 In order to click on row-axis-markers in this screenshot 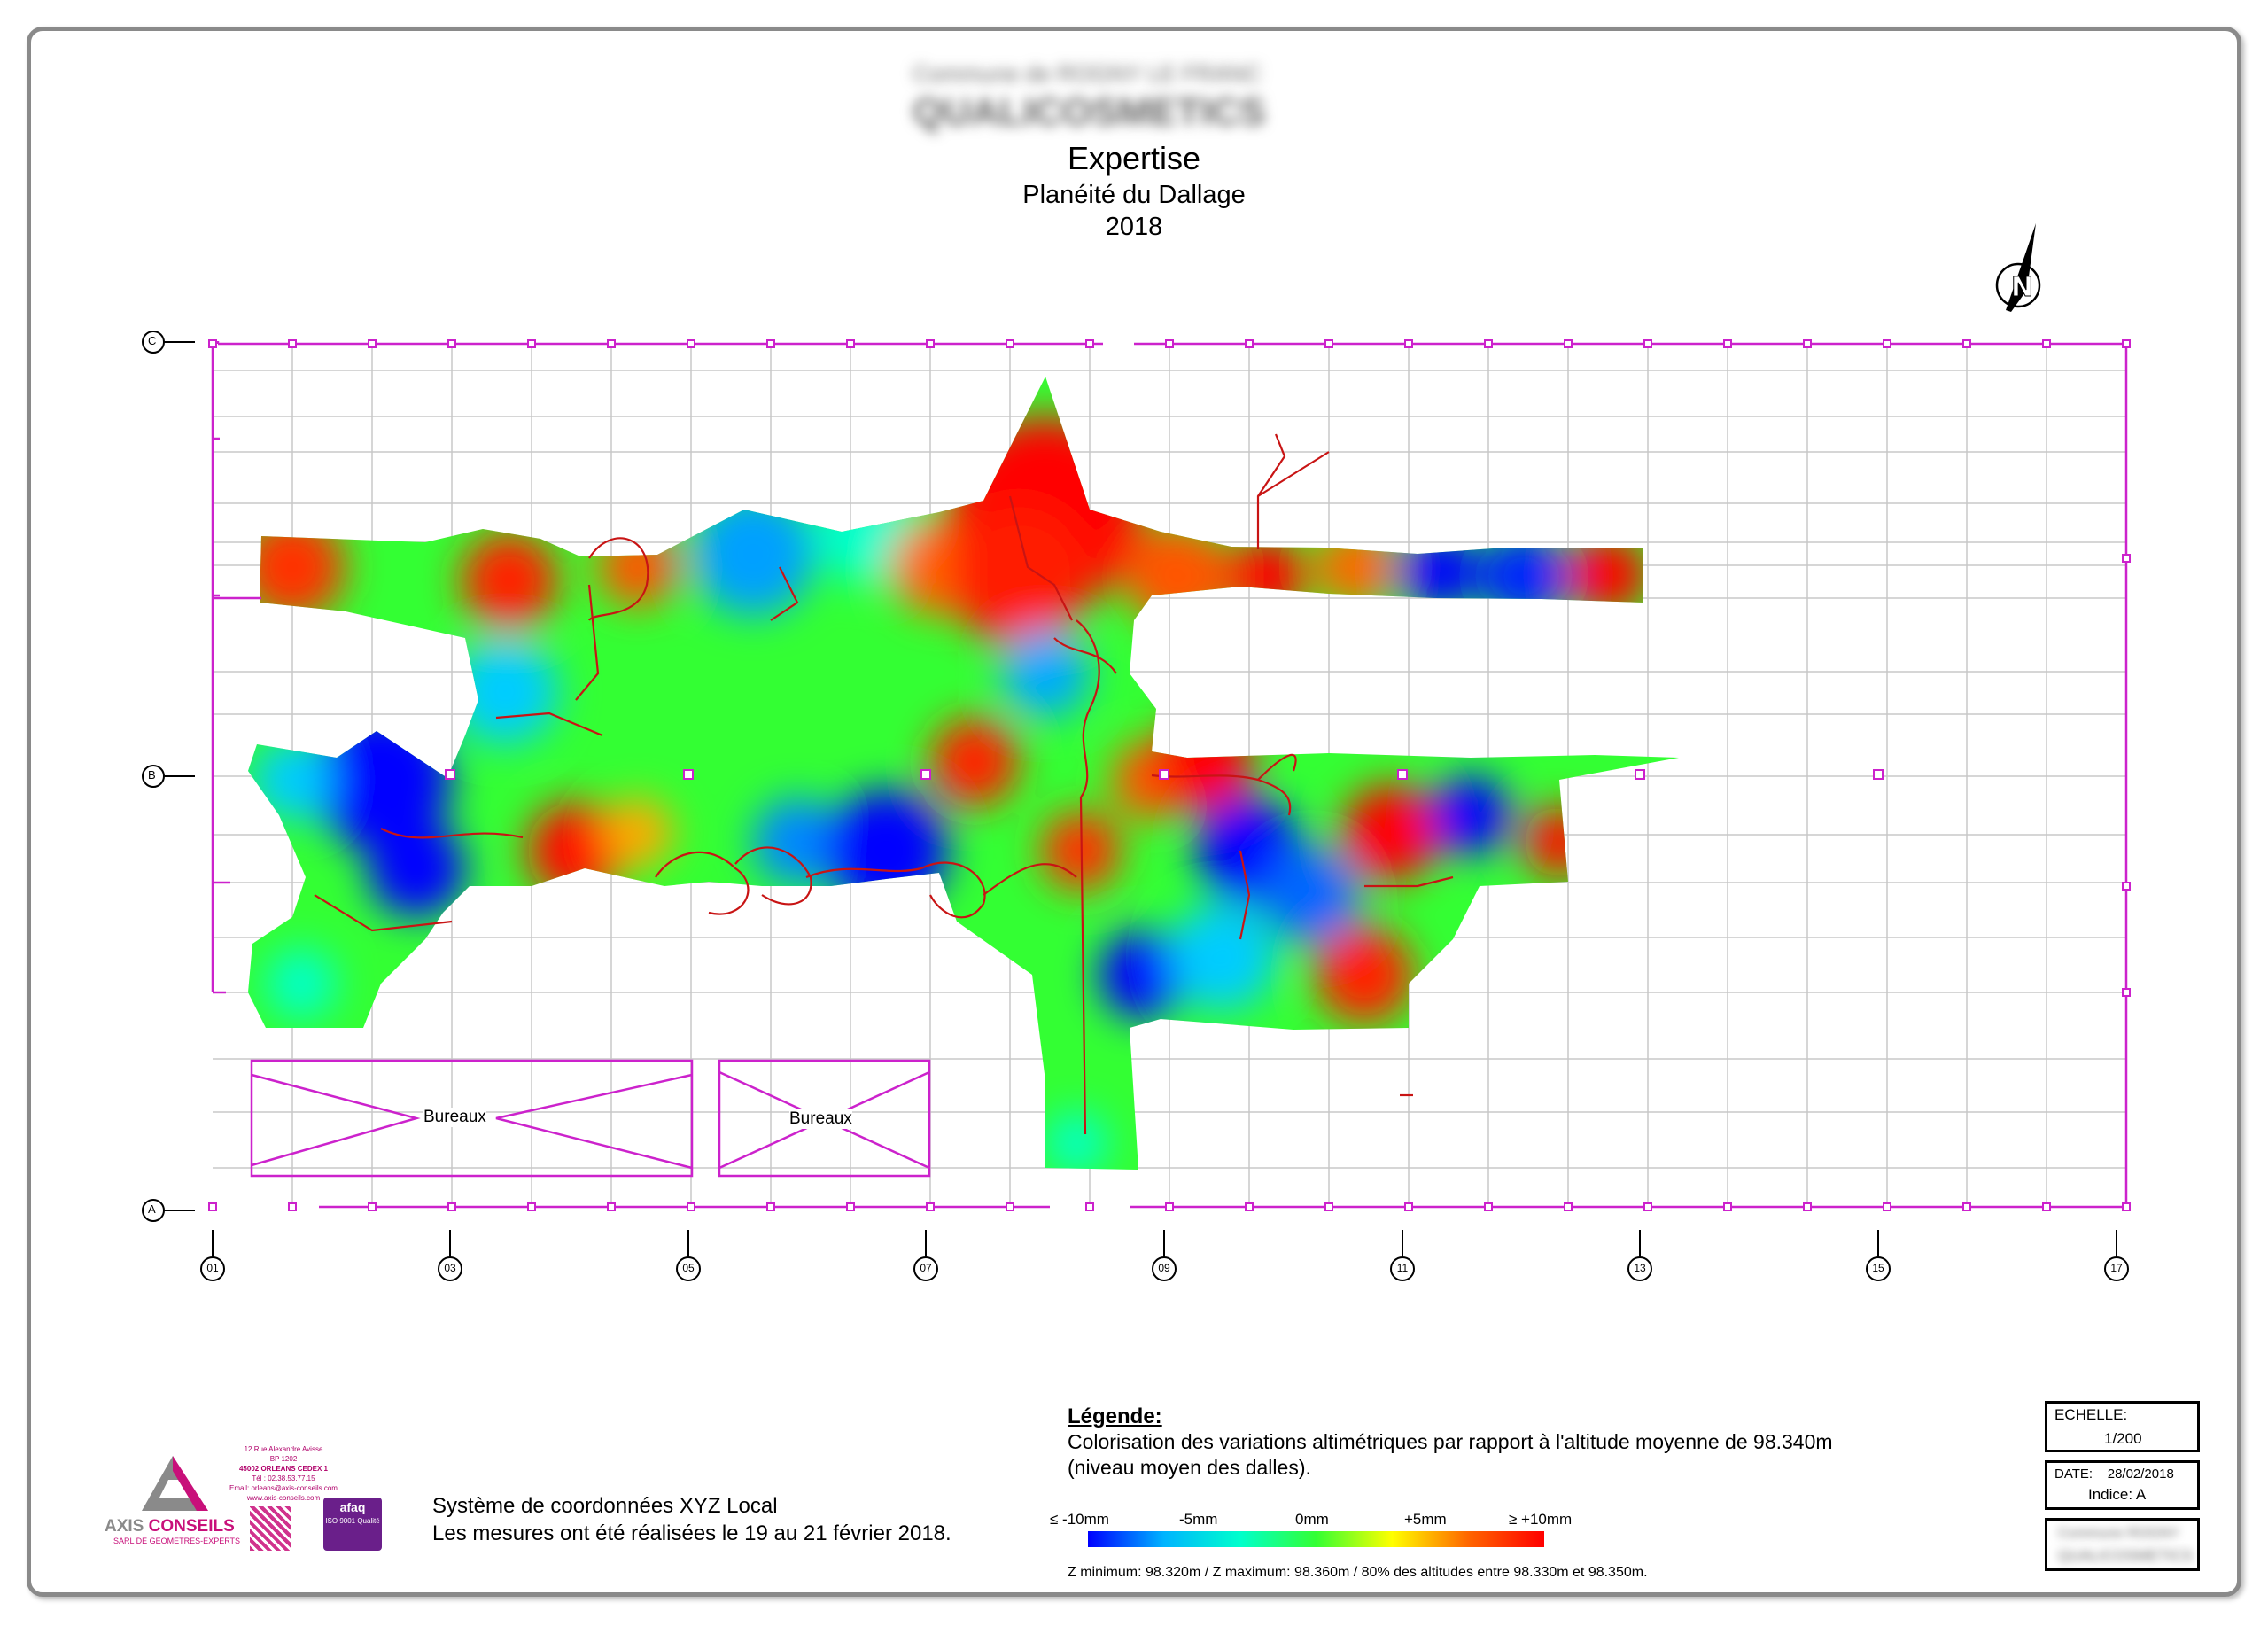, I will do `click(168, 776)`.